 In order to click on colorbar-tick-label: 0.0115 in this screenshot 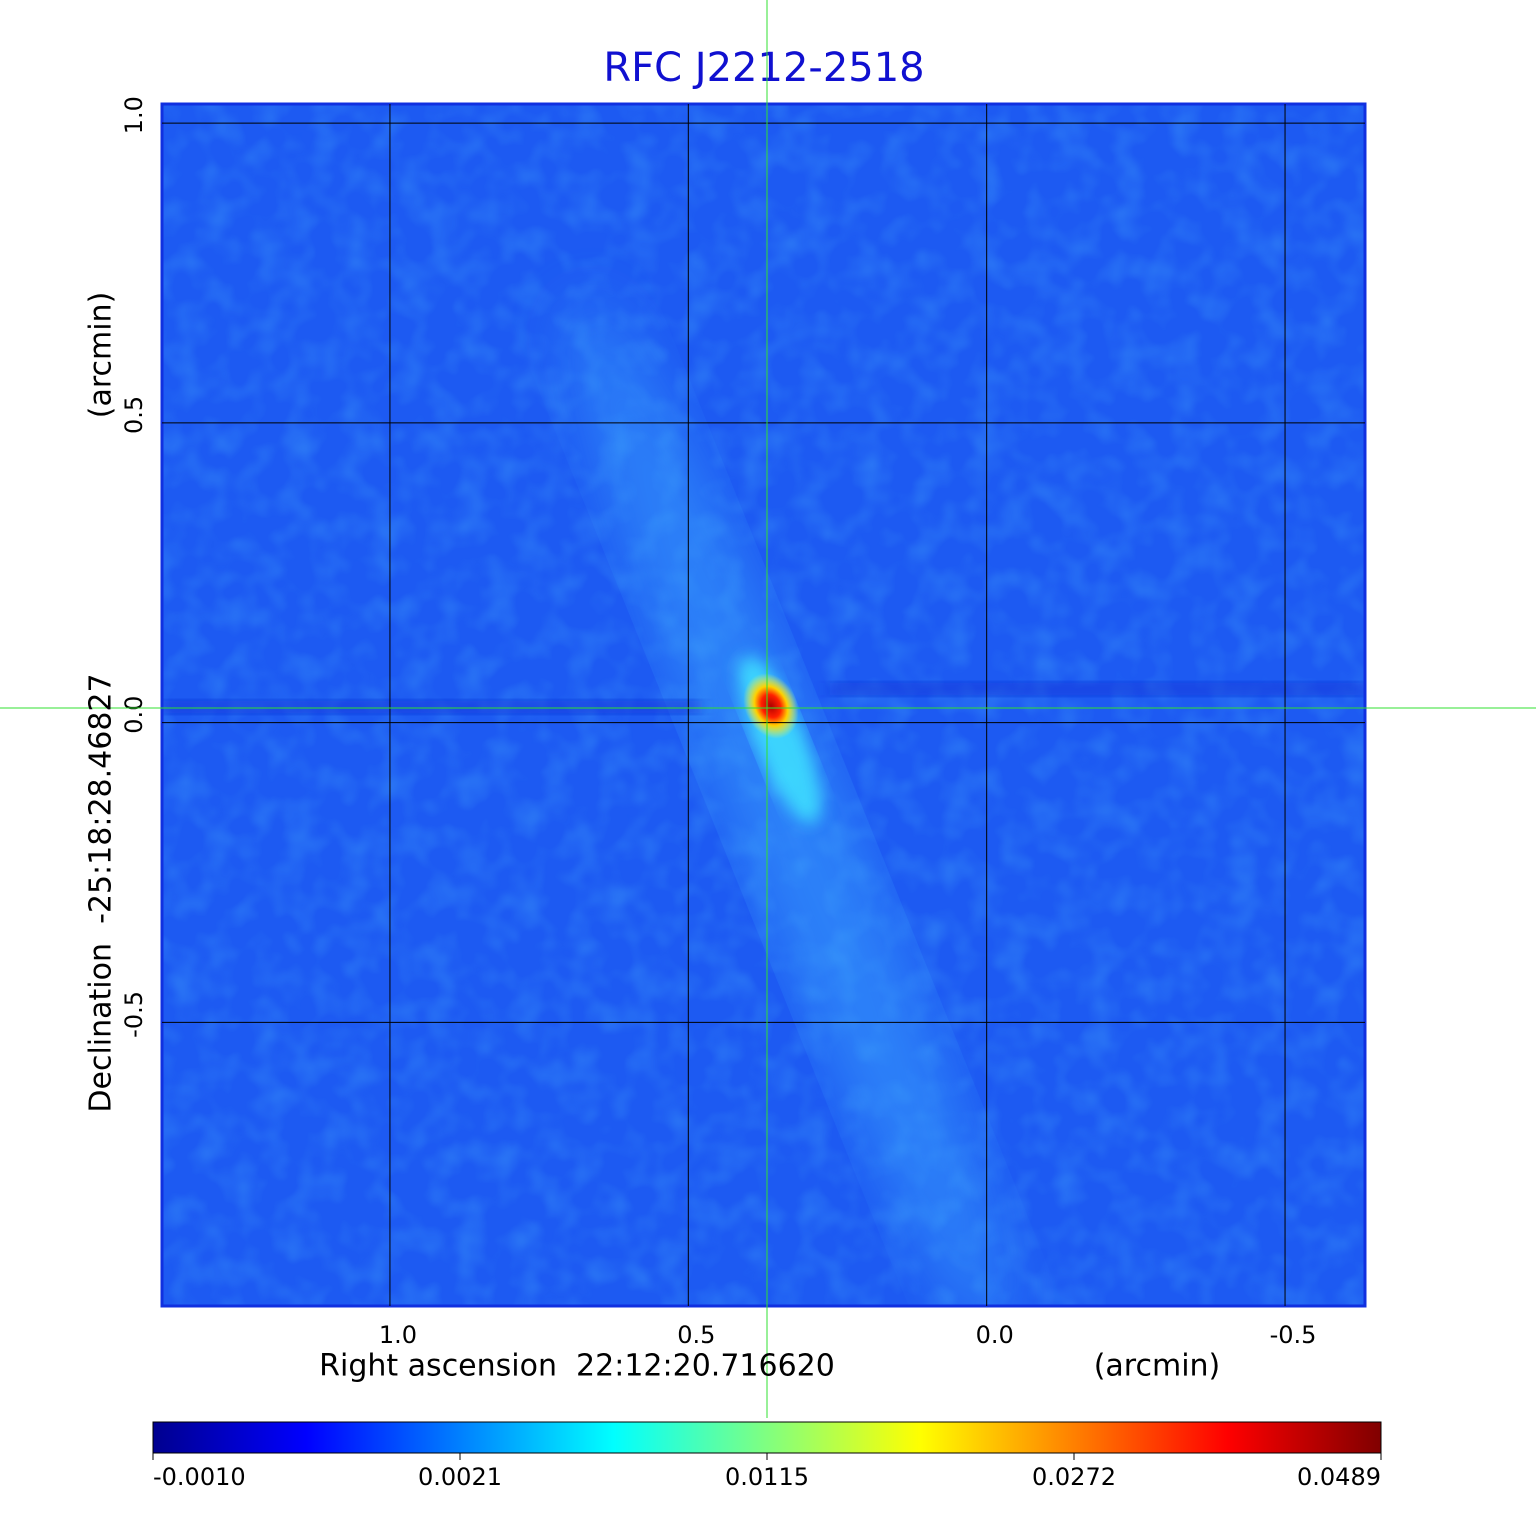, I will do `click(767, 1477)`.